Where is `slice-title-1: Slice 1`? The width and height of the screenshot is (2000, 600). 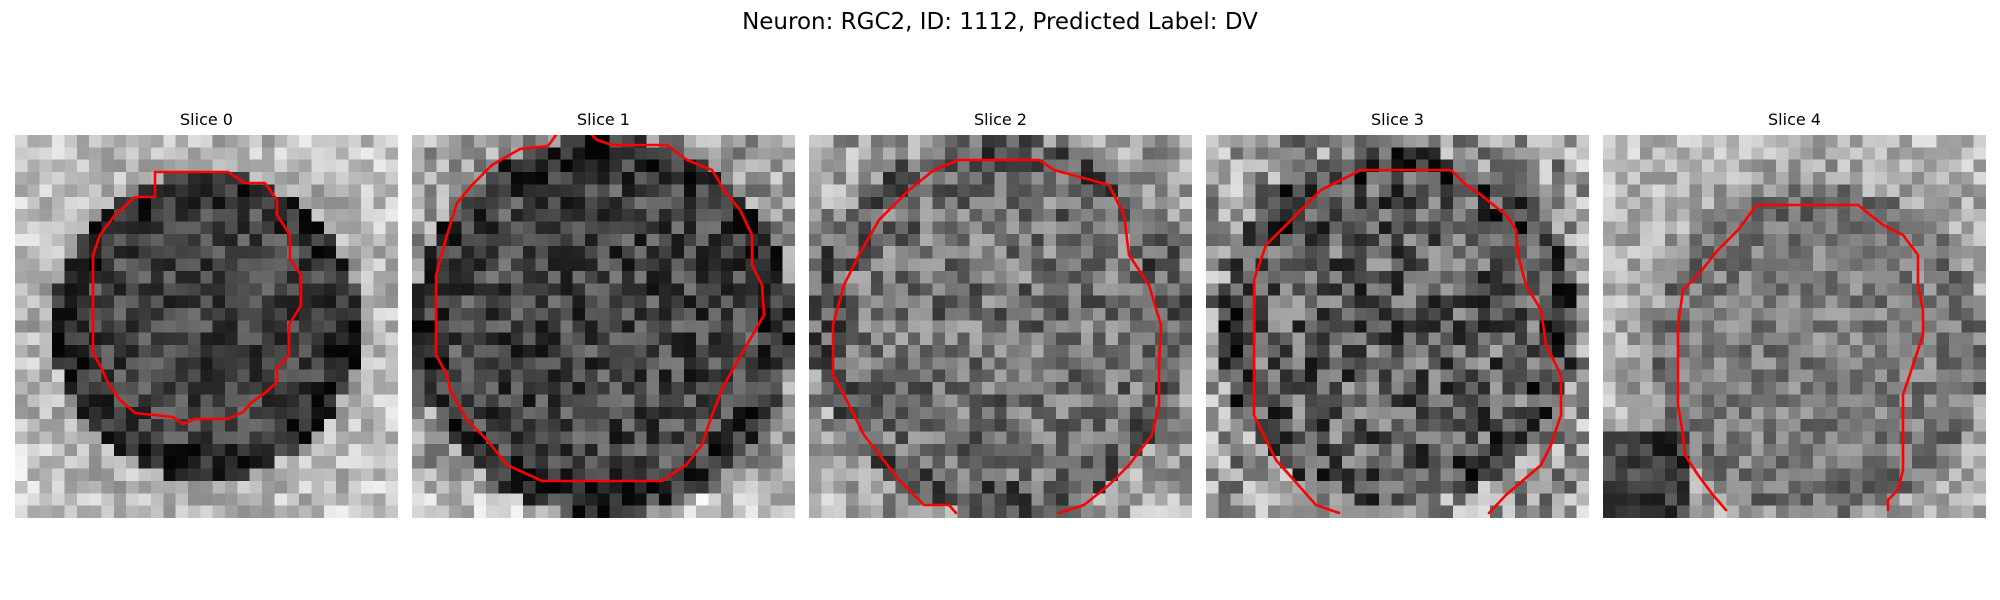
slice-title-1: Slice 1 is located at coordinates (603, 119).